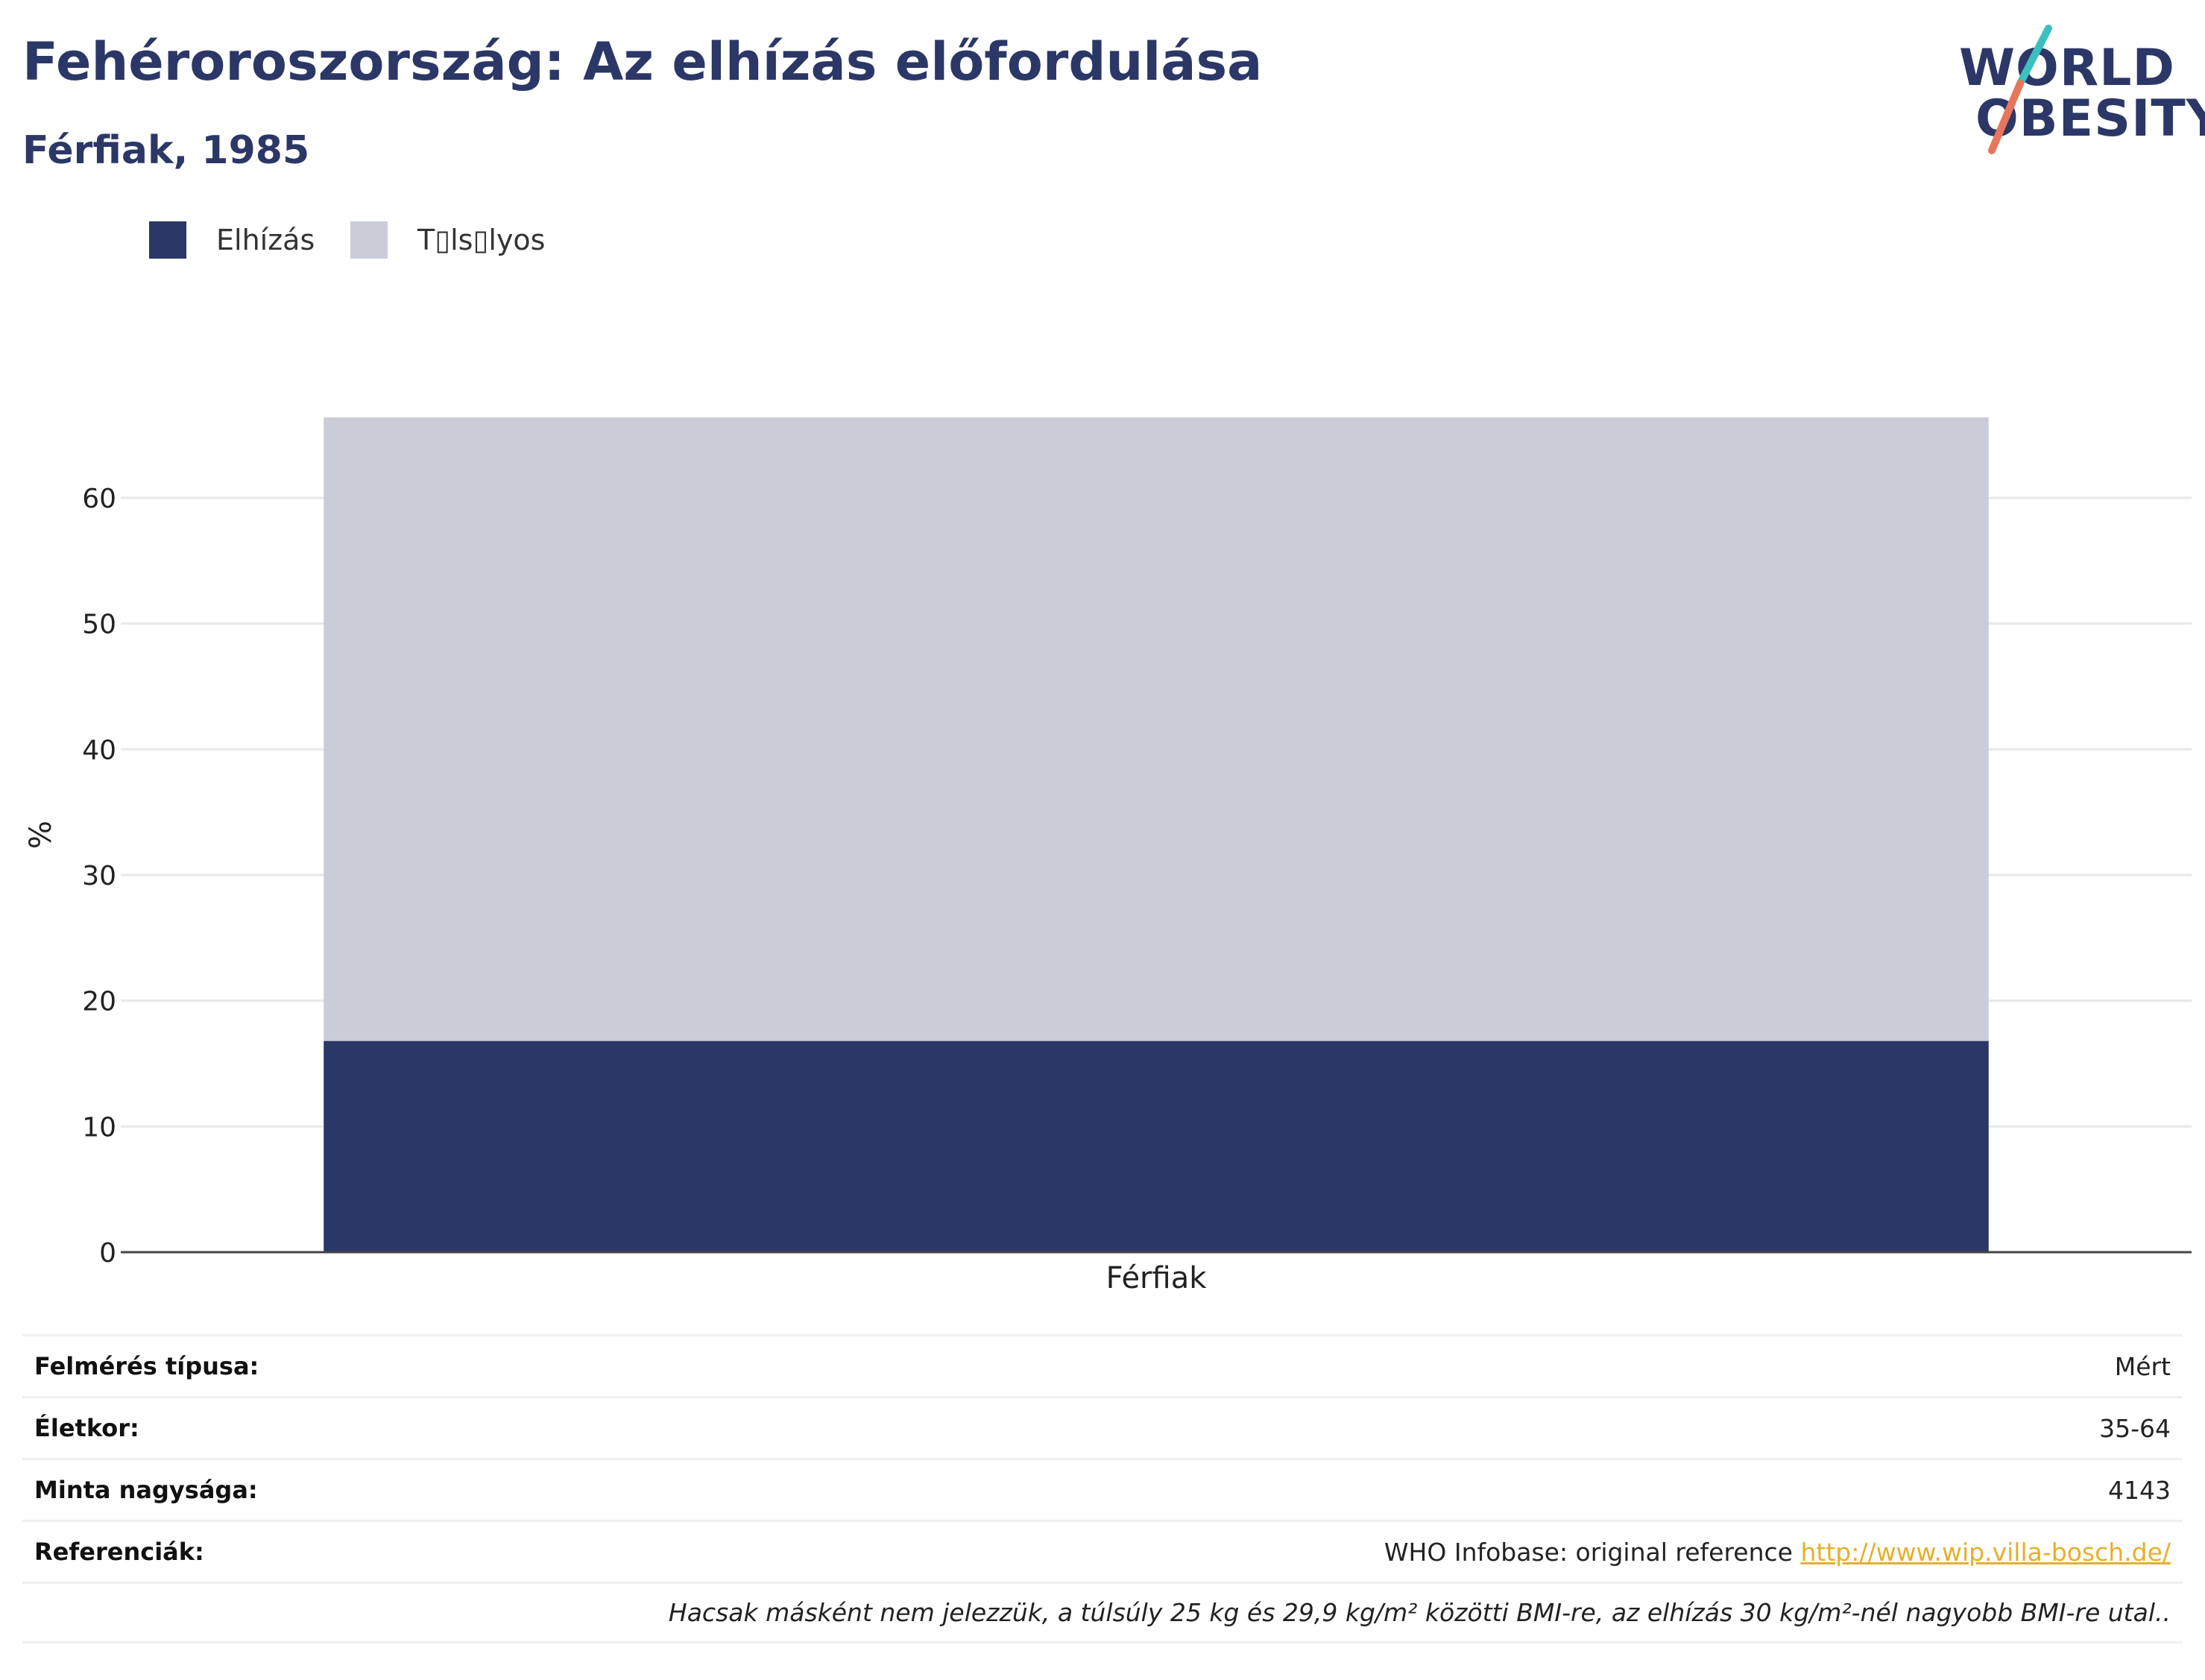 The width and height of the screenshot is (2205, 1680). Describe the element at coordinates (1156, 1146) in the screenshot. I see `bar-obesity` at that location.